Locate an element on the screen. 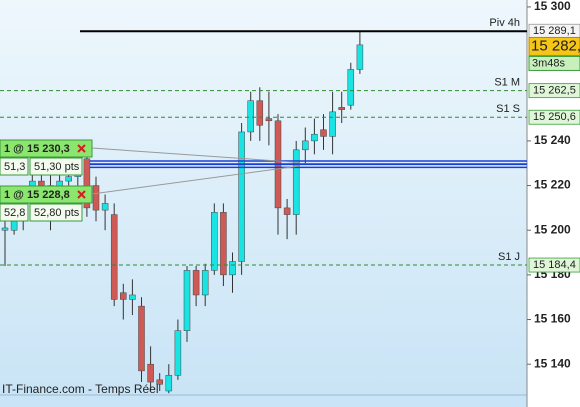 The height and width of the screenshot is (407, 580). order-pts: 52,80 pts is located at coordinates (57, 213).